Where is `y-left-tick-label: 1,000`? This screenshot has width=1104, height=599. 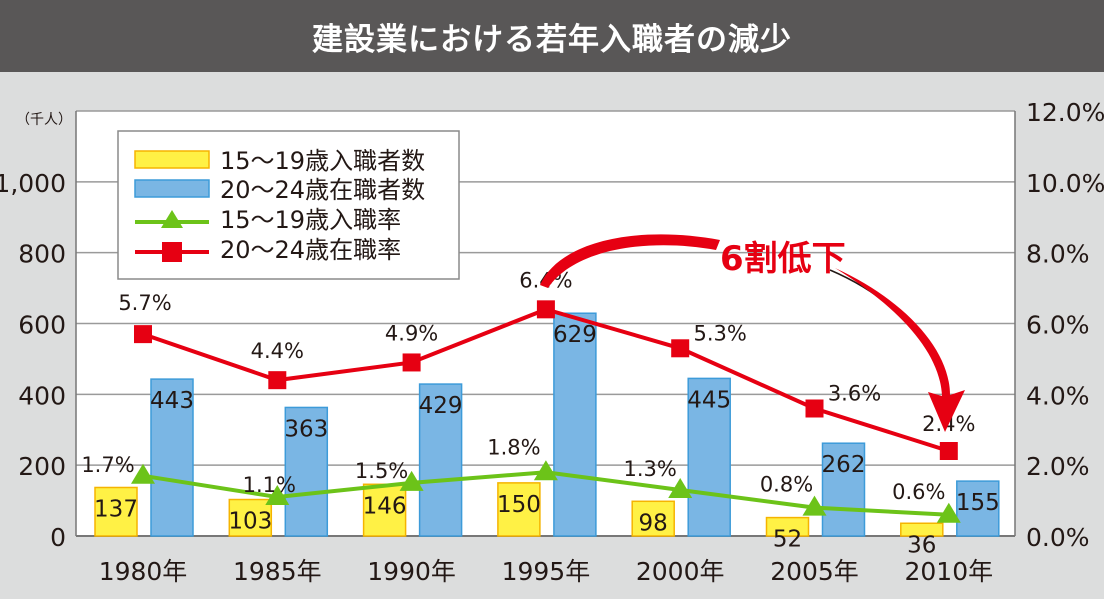 y-left-tick-label: 1,000 is located at coordinates (33, 183).